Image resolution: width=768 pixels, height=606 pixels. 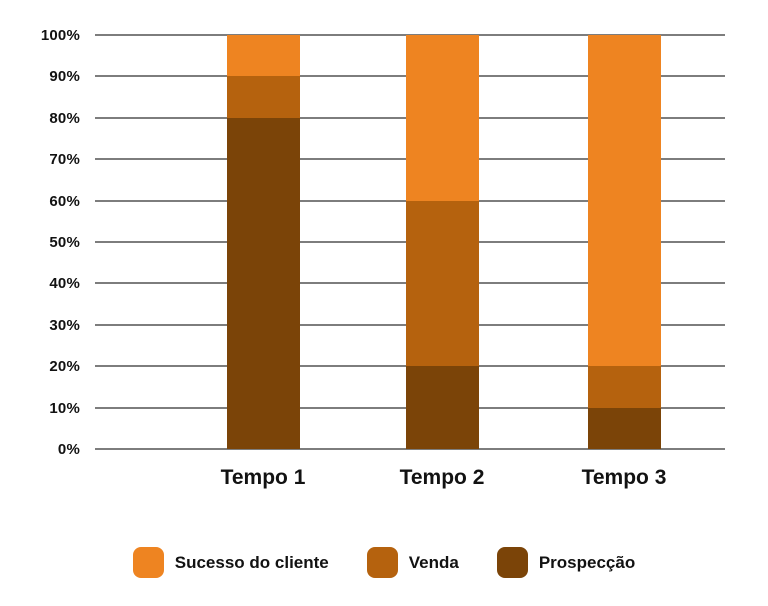 I want to click on y-axis-tick-label: 90%, so click(x=64, y=77).